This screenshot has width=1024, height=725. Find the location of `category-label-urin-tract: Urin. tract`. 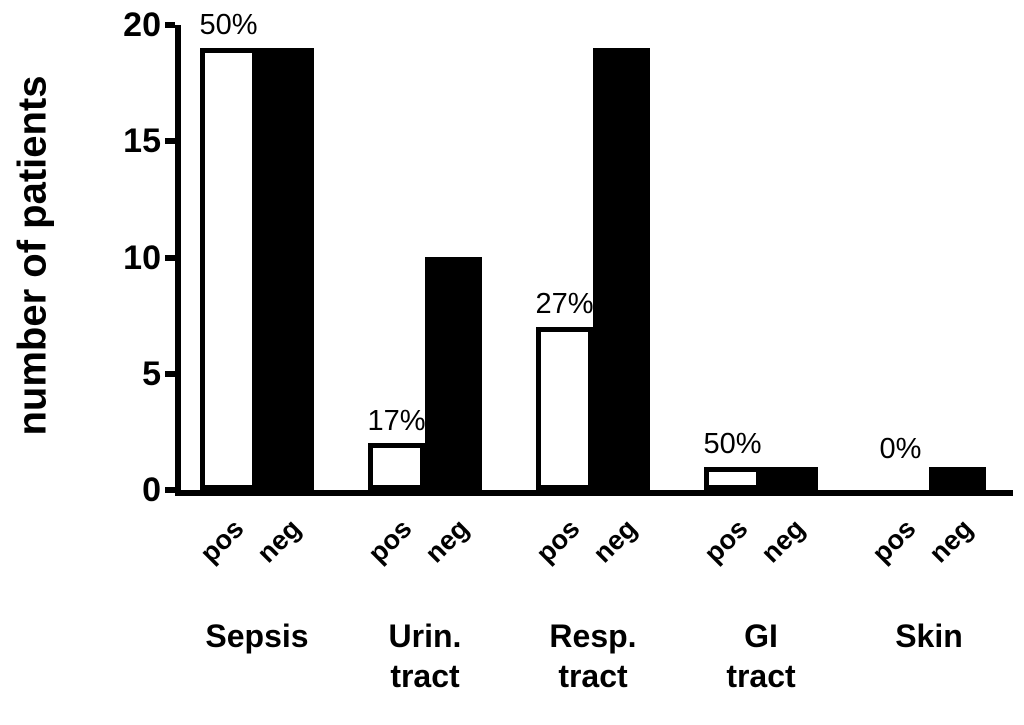

category-label-urin-tract: Urin. tract is located at coordinates (425, 656).